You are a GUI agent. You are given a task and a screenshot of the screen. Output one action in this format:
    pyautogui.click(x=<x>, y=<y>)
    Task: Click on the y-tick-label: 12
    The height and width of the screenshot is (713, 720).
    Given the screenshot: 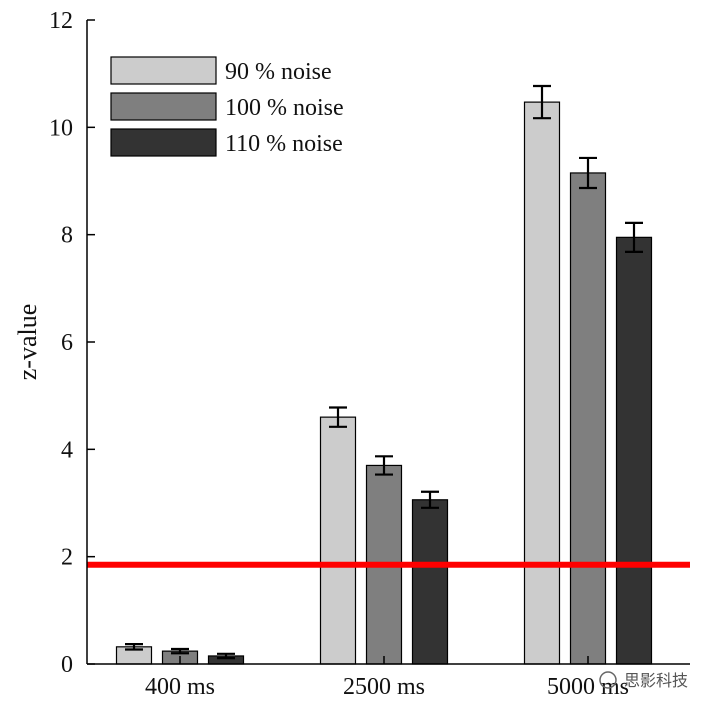 What is the action you would take?
    pyautogui.click(x=61, y=21)
    